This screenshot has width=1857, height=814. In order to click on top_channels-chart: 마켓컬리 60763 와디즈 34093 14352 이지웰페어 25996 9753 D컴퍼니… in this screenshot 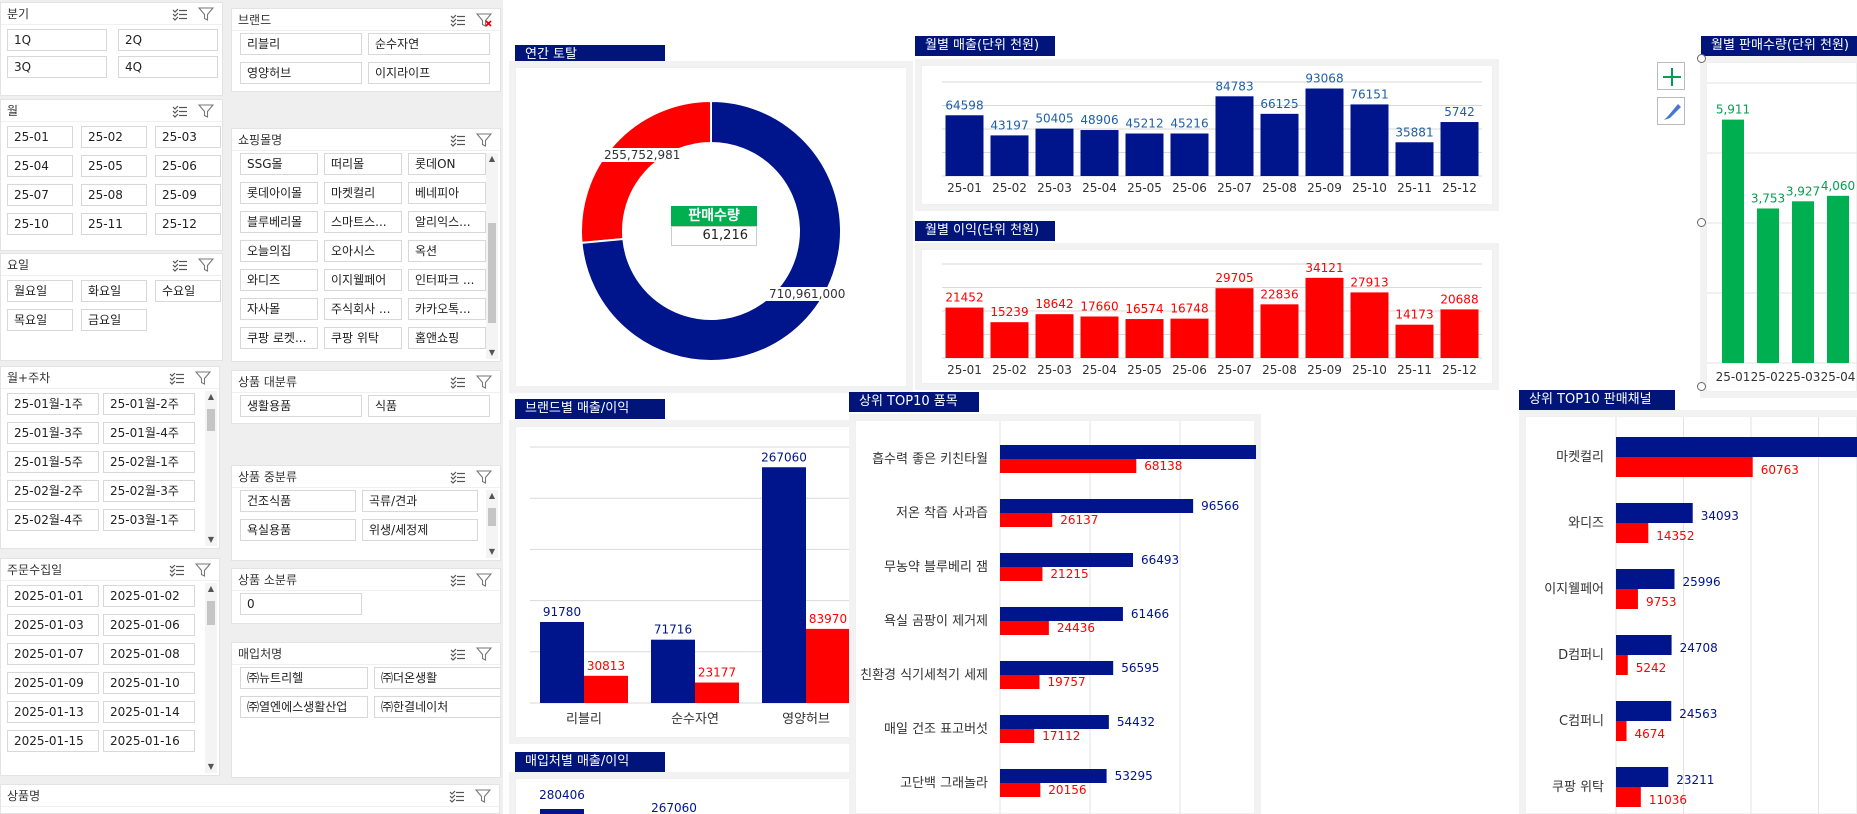, I will do `click(1691, 615)`.